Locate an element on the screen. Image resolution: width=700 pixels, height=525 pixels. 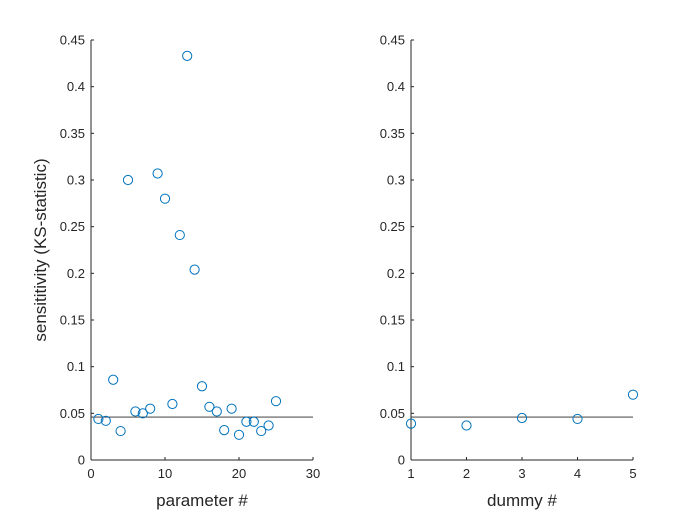
right-y-tick-label: 0.15 is located at coordinates (392, 320).